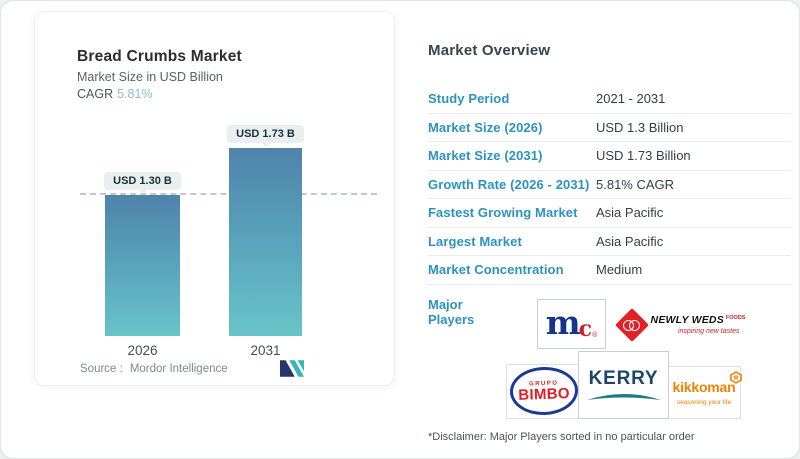 This screenshot has height=459, width=800. Describe the element at coordinates (228, 194) in the screenshot. I see `reference-dashed-line` at that location.